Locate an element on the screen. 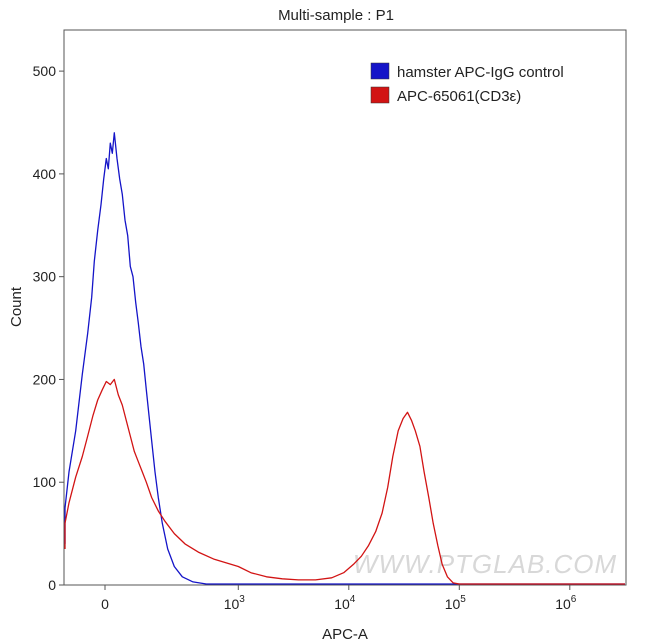 The height and width of the screenshot is (644, 650). legend: hamster APC-IgG control APC-65061(CD3ε) is located at coordinates (467, 83).